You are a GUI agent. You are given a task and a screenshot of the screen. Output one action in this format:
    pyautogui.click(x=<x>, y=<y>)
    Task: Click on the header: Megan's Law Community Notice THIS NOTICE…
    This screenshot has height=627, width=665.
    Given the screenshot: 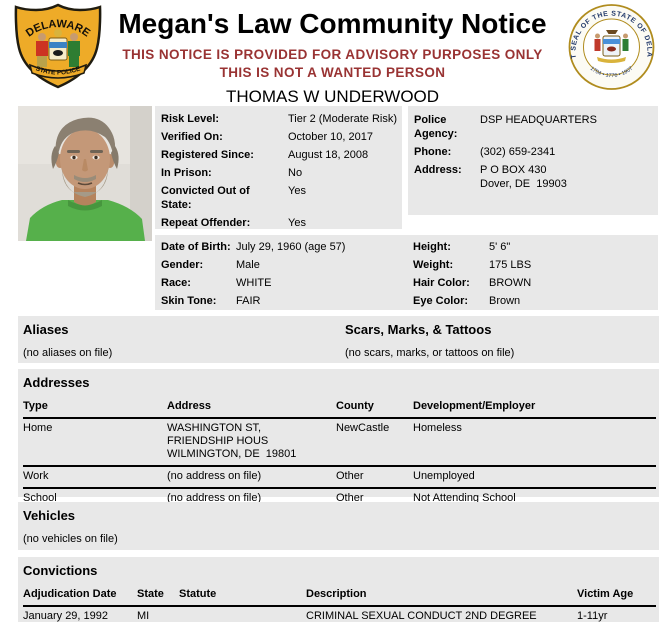 What is the action you would take?
    pyautogui.click(x=332, y=55)
    